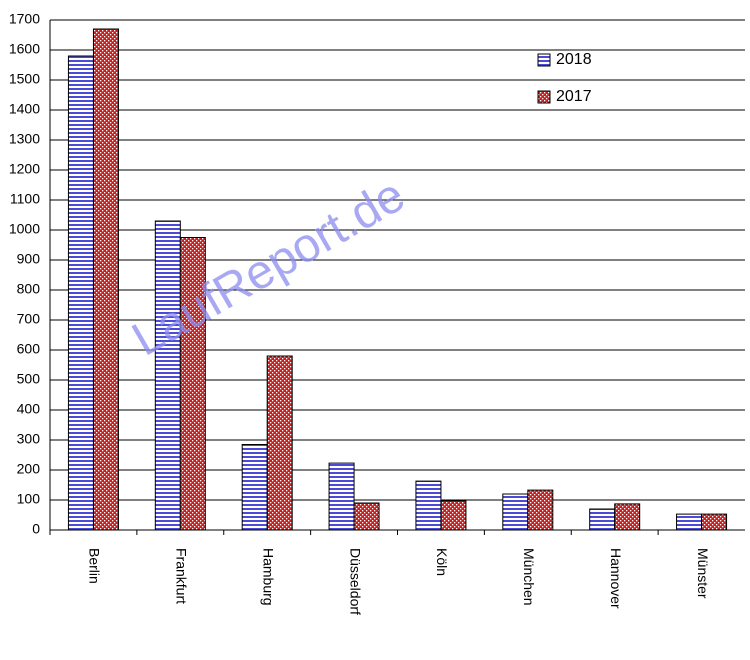 Image resolution: width=750 pixels, height=660 pixels. What do you see at coordinates (29, 319) in the screenshot?
I see `y-tick-label: 700` at bounding box center [29, 319].